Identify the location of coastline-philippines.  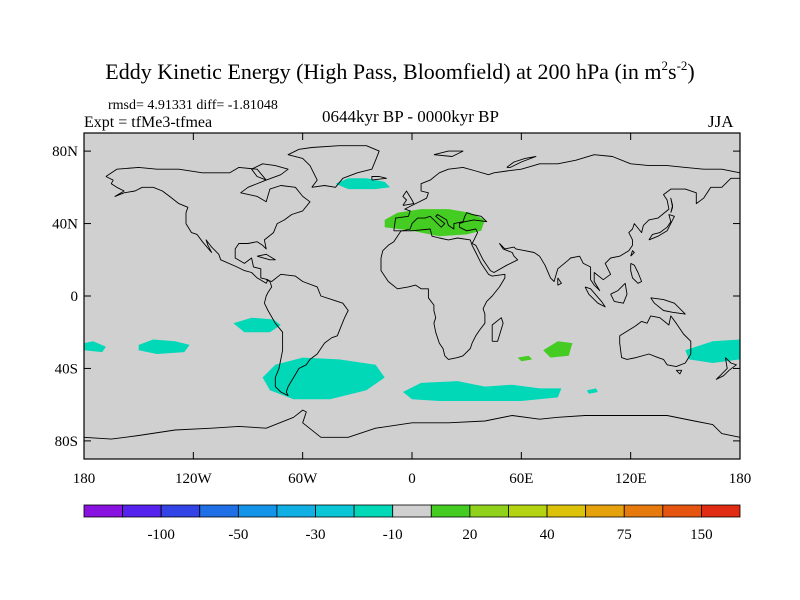
(636, 273).